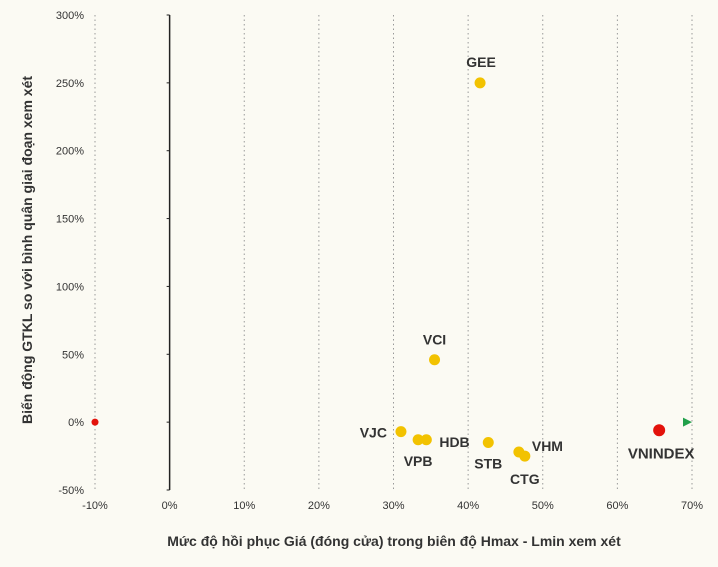  I want to click on x-tick-label-5: 40%, so click(468, 506).